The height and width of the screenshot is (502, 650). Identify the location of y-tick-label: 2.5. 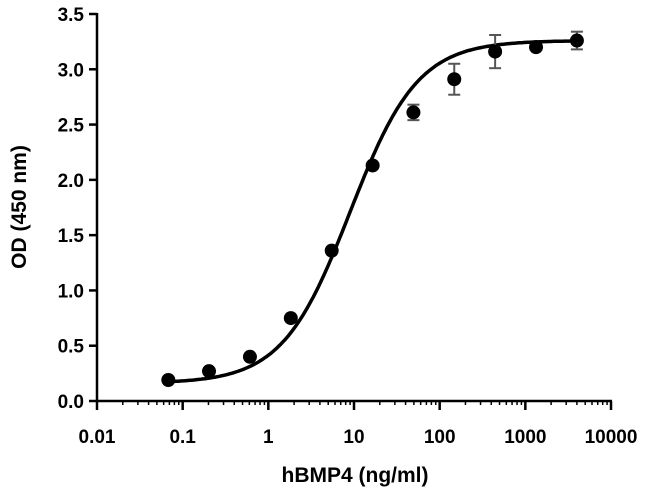
(71, 126).